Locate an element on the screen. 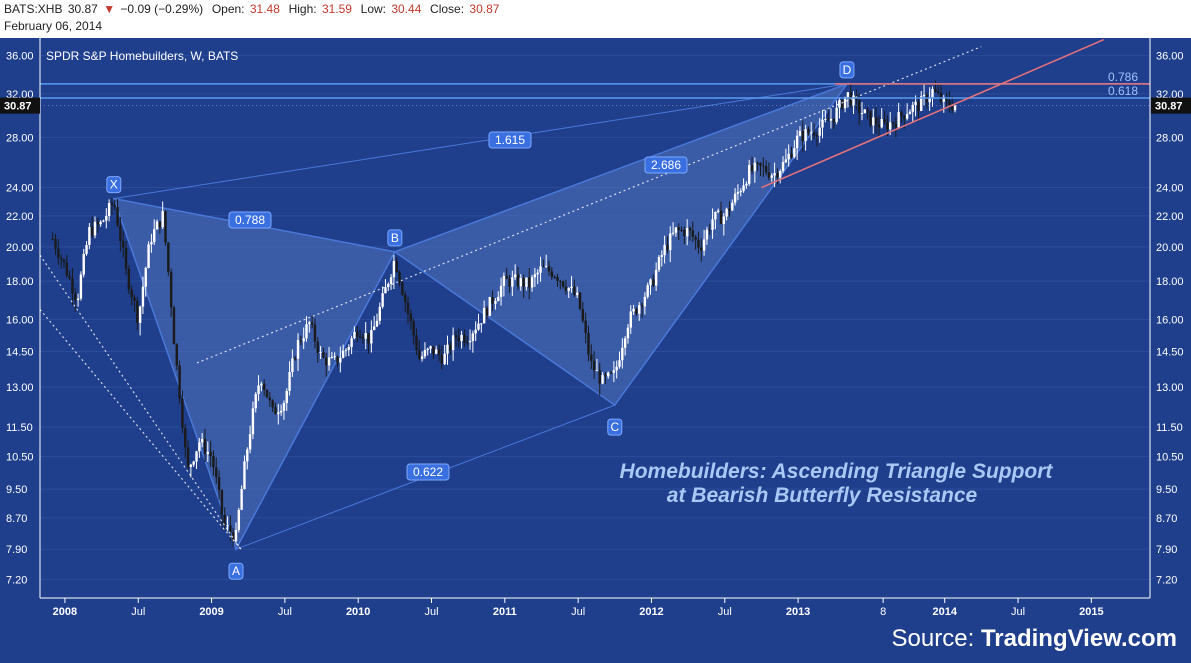  y-tick-label-right: 18.00 is located at coordinates (1170, 282).